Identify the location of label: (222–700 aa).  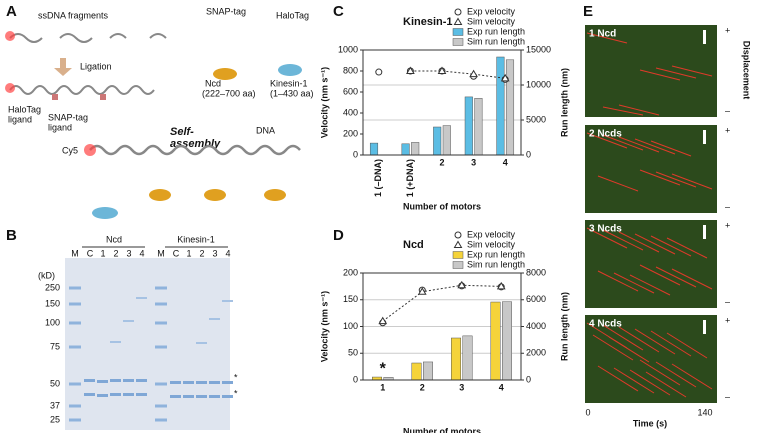
(229, 93).